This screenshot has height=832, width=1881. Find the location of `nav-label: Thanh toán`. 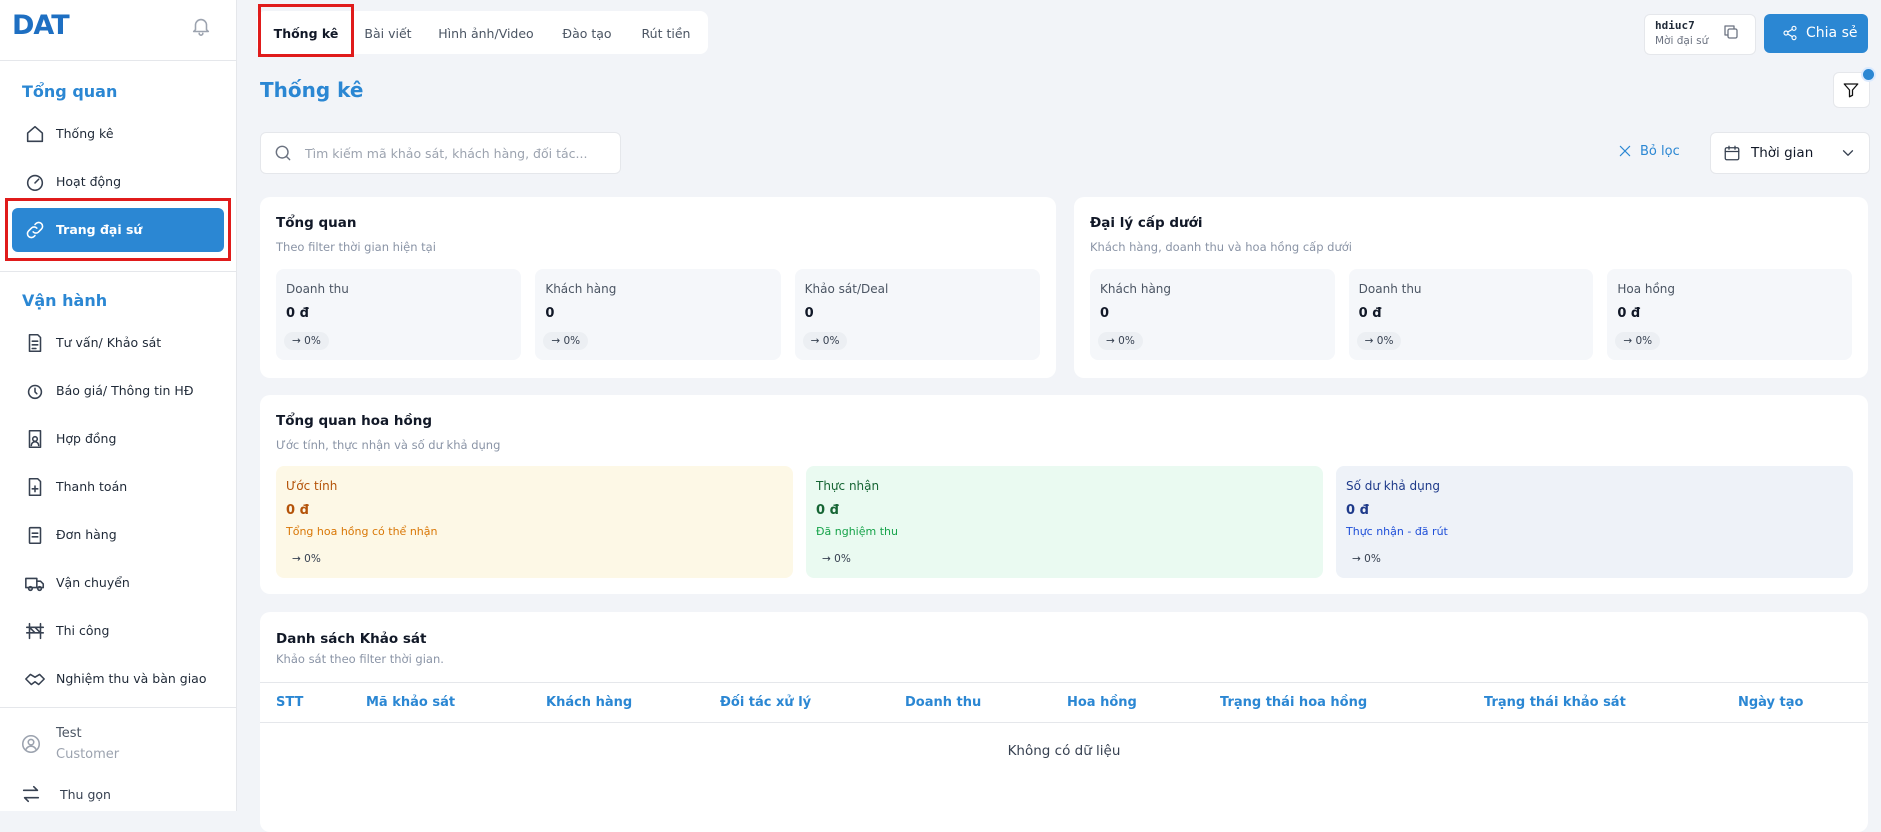

nav-label: Thanh toán is located at coordinates (92, 486).